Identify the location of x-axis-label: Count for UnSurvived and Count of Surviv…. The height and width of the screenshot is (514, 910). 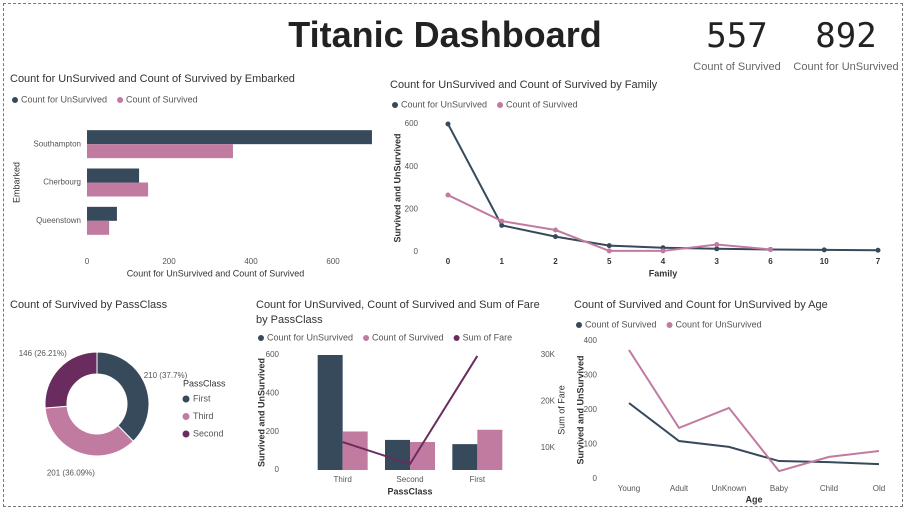
(216, 273).